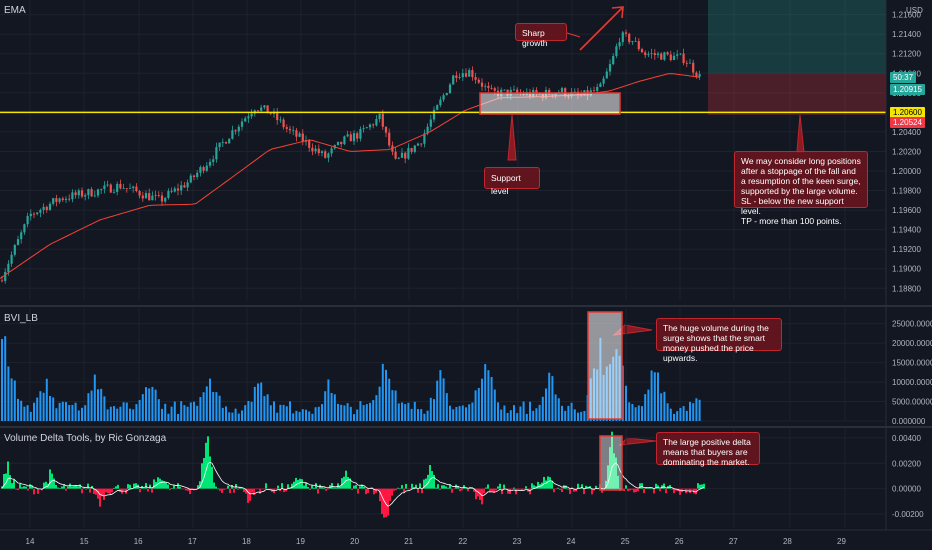 Image resolution: width=932 pixels, height=550 pixels. Describe the element at coordinates (907, 113) in the screenshot. I see `price-badge: 1.20600` at that location.